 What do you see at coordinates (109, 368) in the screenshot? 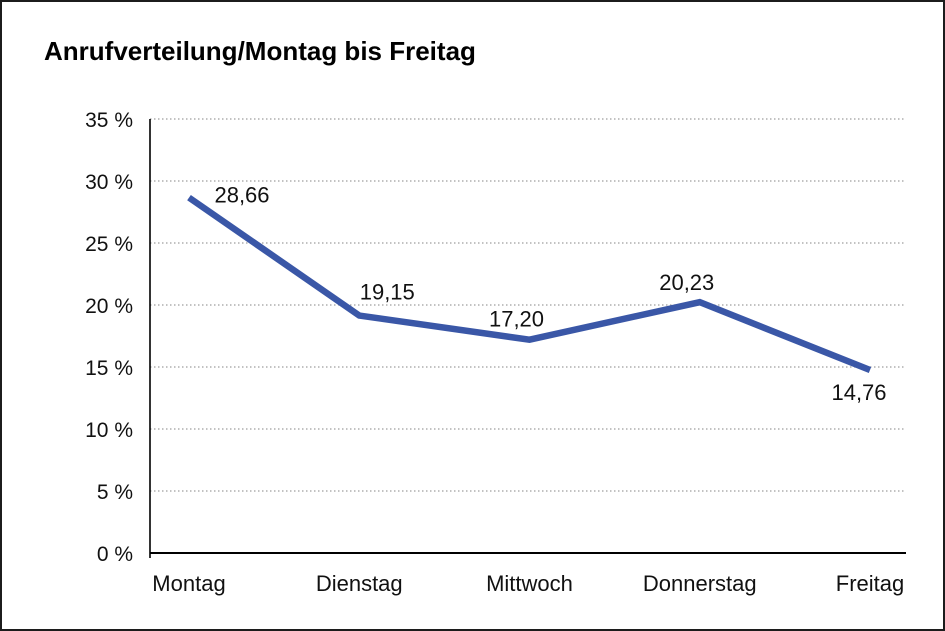
I see `y-axis-label: 15 %` at bounding box center [109, 368].